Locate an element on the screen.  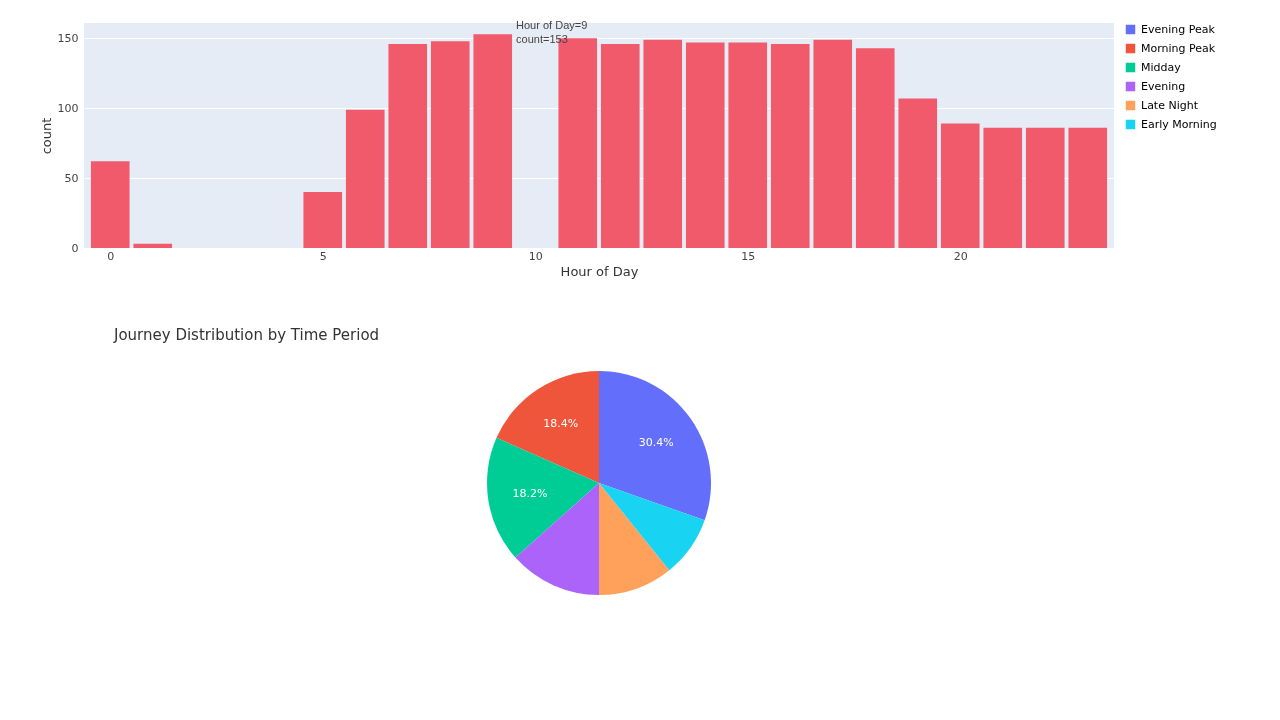
x-tick-label: 10 is located at coordinates (535, 256).